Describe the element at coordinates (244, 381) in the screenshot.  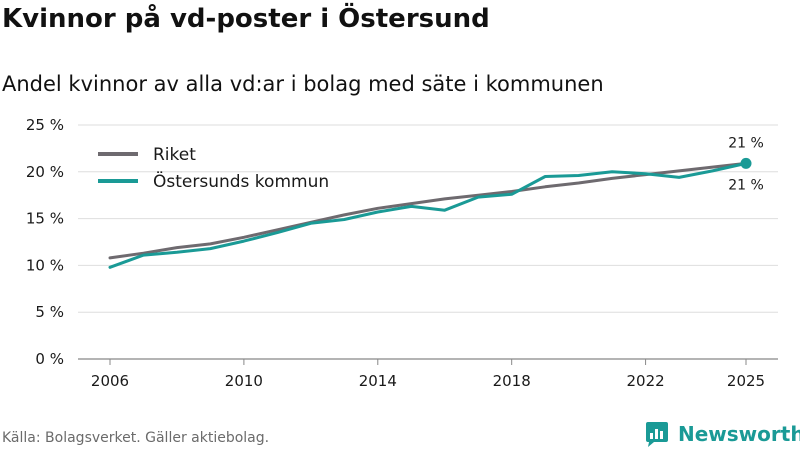
I see `x-tick-label: 2010` at that location.